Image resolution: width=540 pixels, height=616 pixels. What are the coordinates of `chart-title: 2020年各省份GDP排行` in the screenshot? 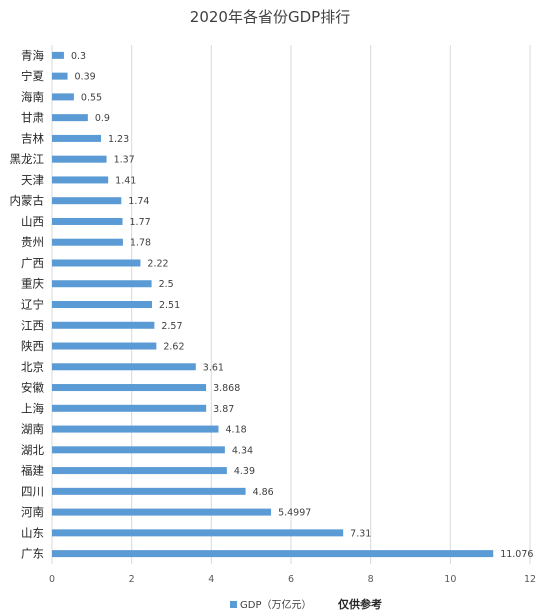 It's located at (270, 17).